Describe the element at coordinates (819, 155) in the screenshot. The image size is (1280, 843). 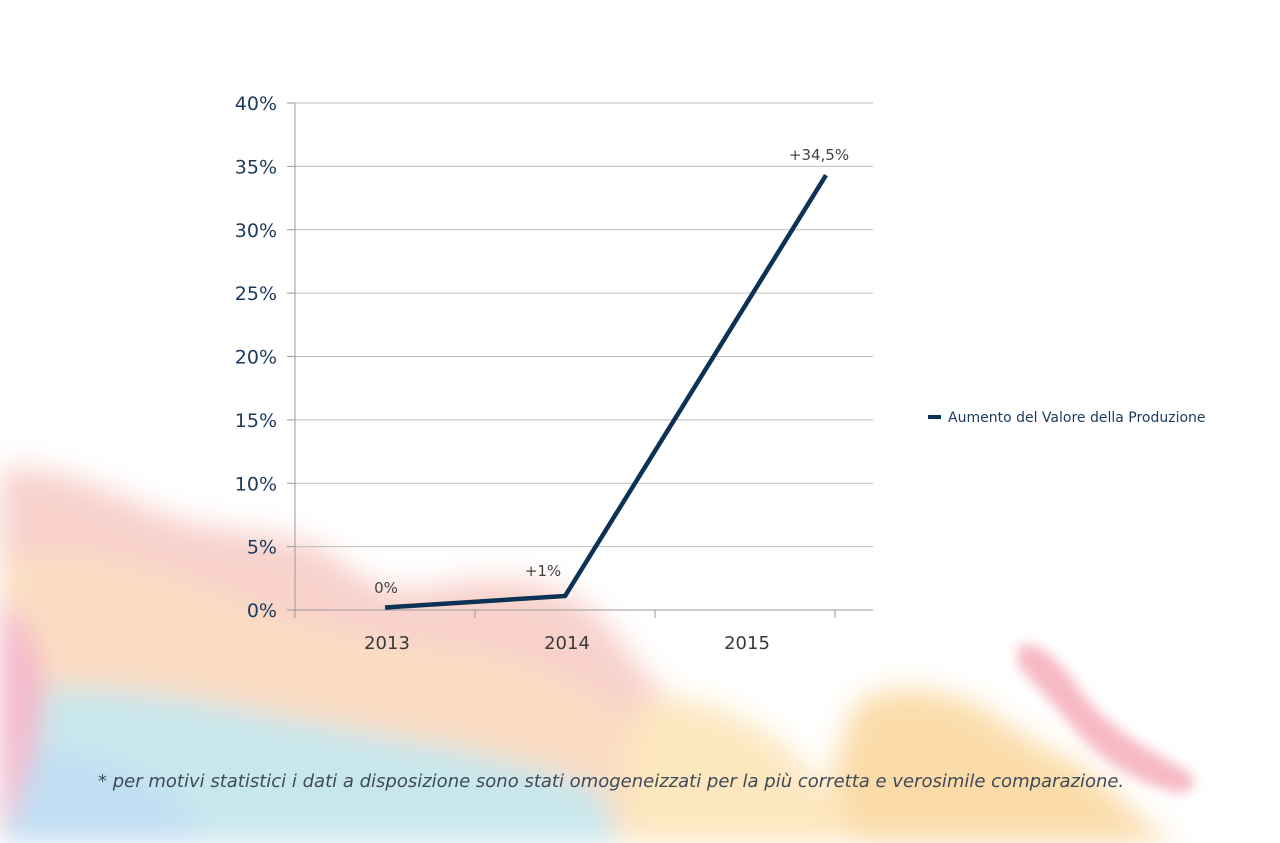
I see `data-label: +34,5%` at that location.